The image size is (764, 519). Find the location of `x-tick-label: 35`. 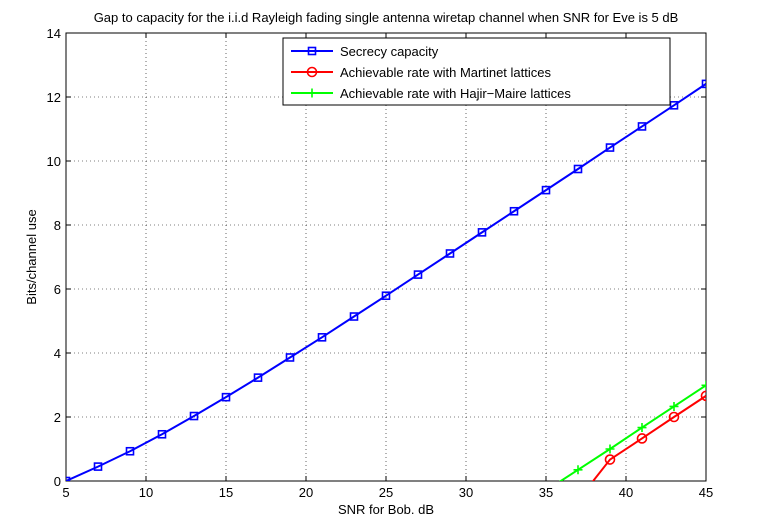

x-tick-label: 35 is located at coordinates (546, 492).